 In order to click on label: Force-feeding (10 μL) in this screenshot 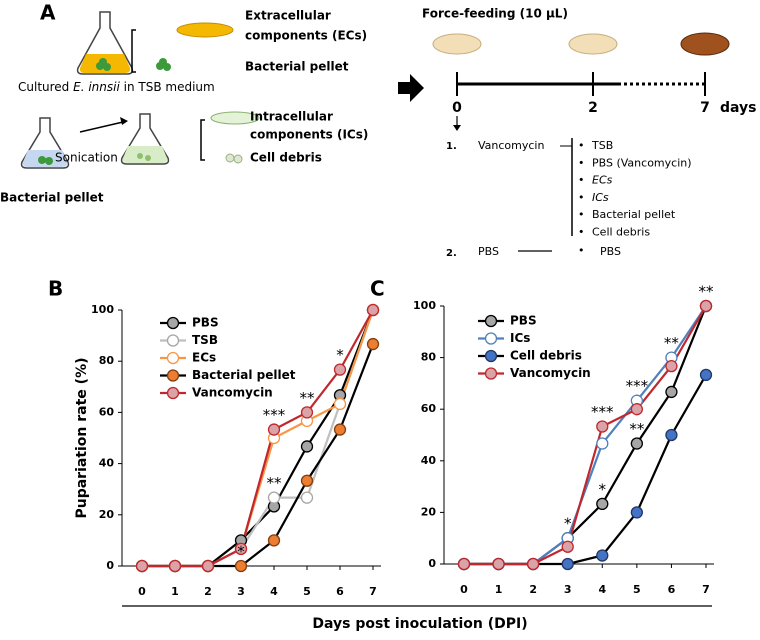, I will do `click(495, 14)`.